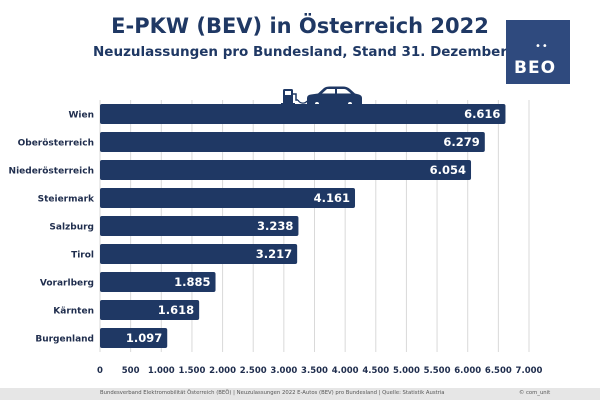  I want to click on x-tick-label: 1.500, so click(191, 371).